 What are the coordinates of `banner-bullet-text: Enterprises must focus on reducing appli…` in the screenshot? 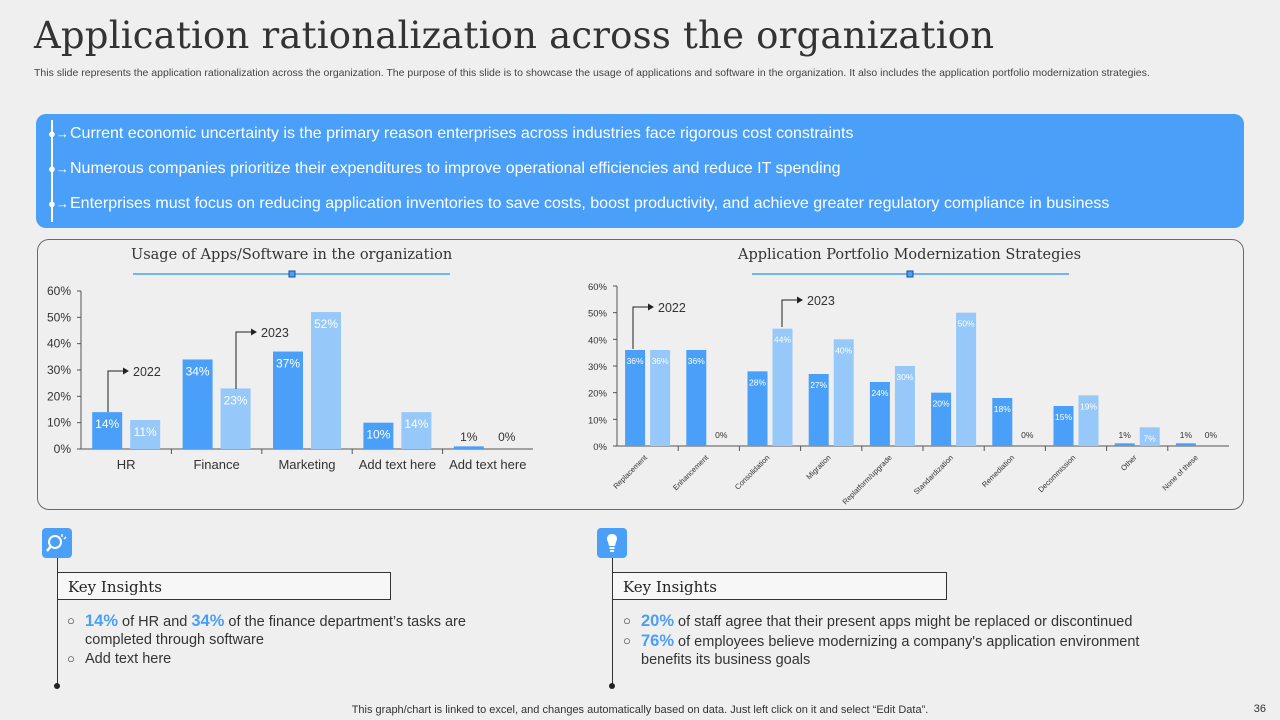 It's located at (590, 203).